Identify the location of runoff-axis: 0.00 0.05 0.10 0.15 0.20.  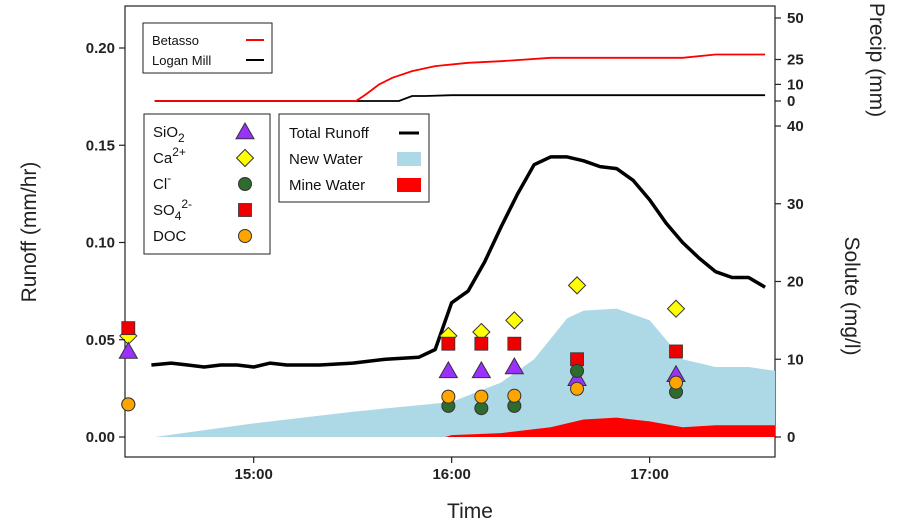
(105, 243).